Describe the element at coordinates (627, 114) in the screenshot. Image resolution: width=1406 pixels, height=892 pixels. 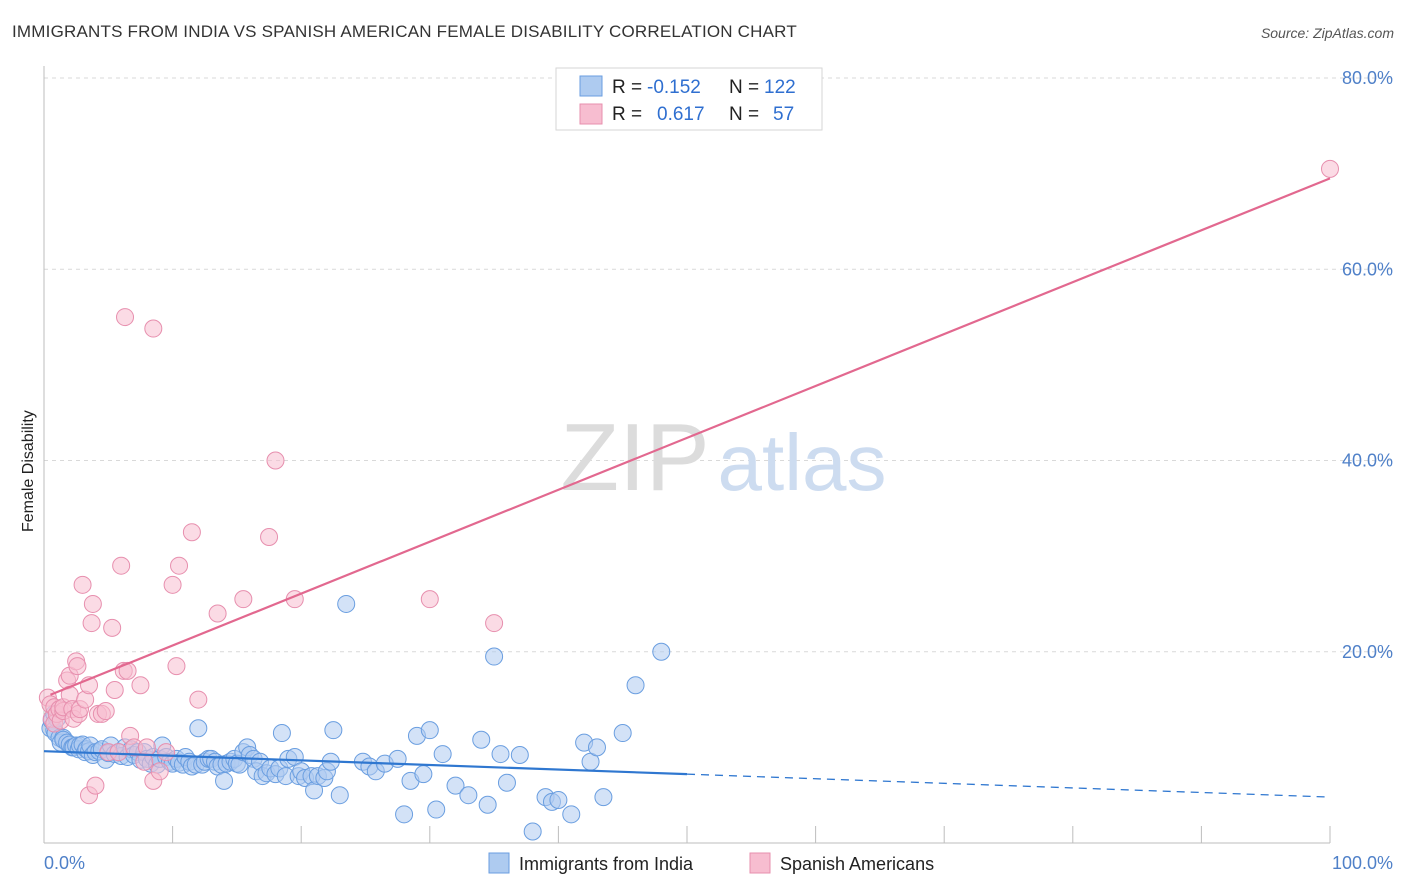
I see `stats-r-label-1: R =` at that location.